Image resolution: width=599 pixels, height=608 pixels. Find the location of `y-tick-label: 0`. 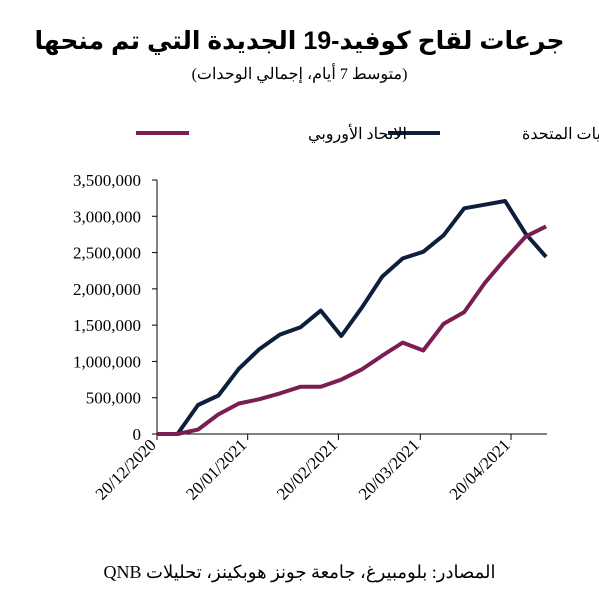

y-tick-label: 0 is located at coordinates (137, 434).